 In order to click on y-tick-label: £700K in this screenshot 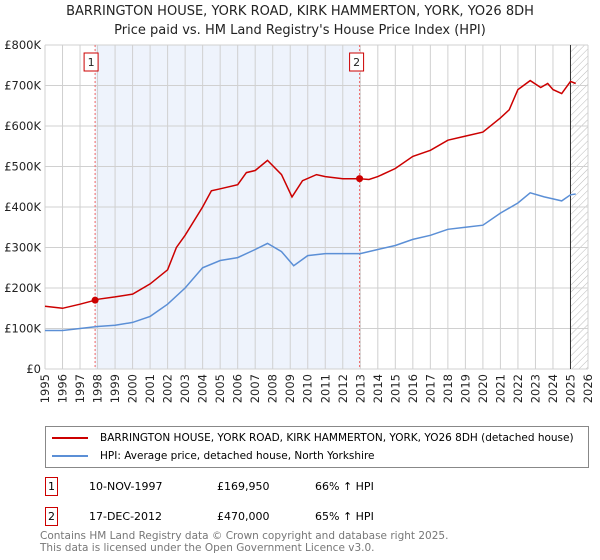, I will do `click(22, 86)`.